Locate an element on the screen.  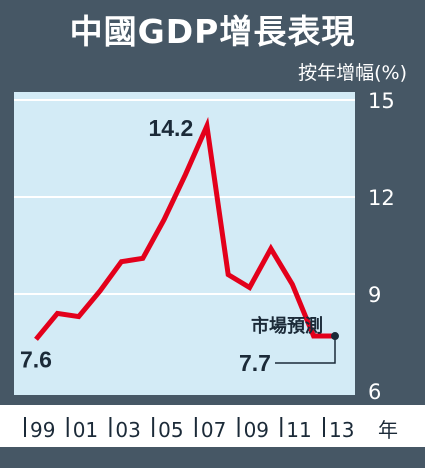
x-tick-label: 05 is located at coordinates (170, 430).